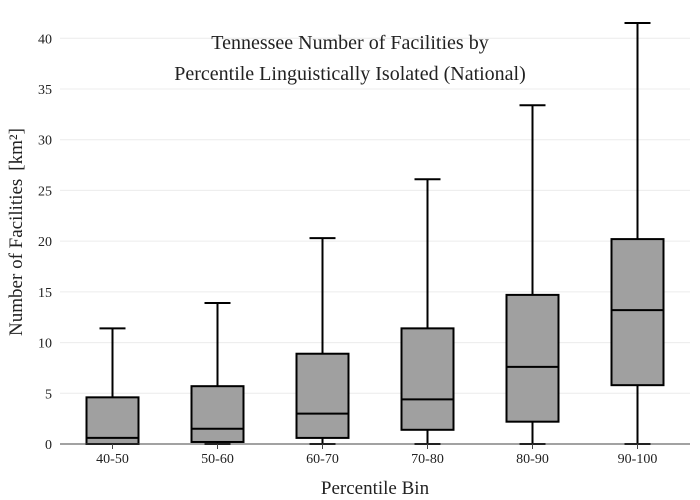 The image size is (700, 500). I want to click on y-tick-label: 10, so click(45, 344).